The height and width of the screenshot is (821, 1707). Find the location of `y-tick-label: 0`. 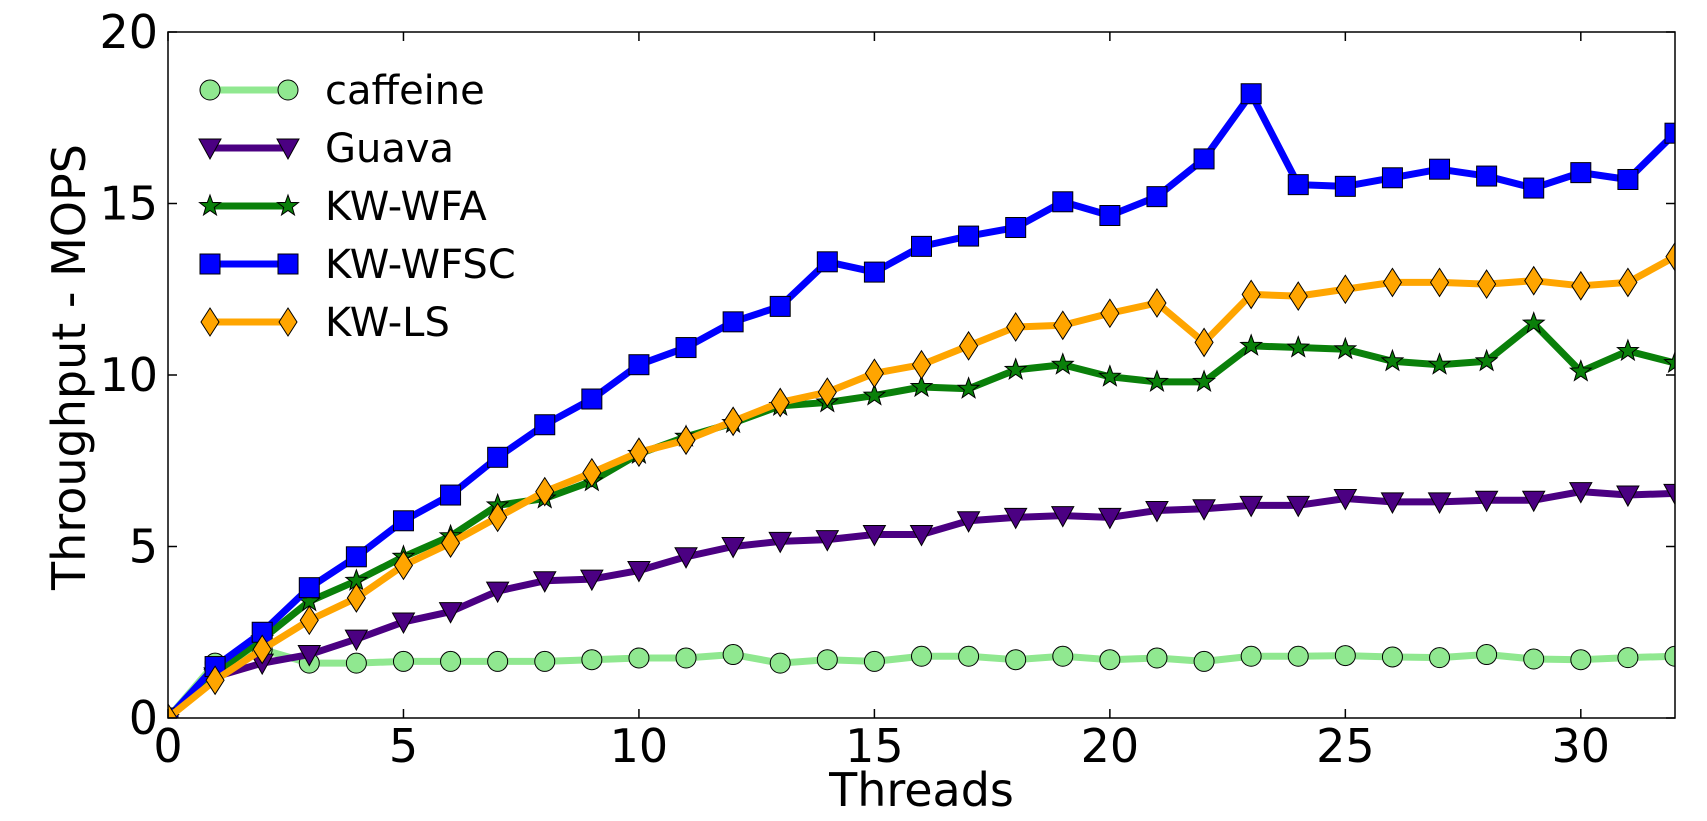

y-tick-label: 0 is located at coordinates (143, 718).